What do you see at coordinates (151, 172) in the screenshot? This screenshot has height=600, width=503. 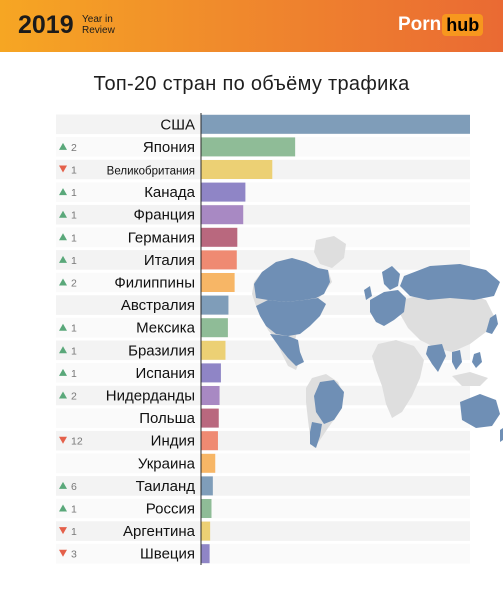 I see `country-label: Великобритания` at bounding box center [151, 172].